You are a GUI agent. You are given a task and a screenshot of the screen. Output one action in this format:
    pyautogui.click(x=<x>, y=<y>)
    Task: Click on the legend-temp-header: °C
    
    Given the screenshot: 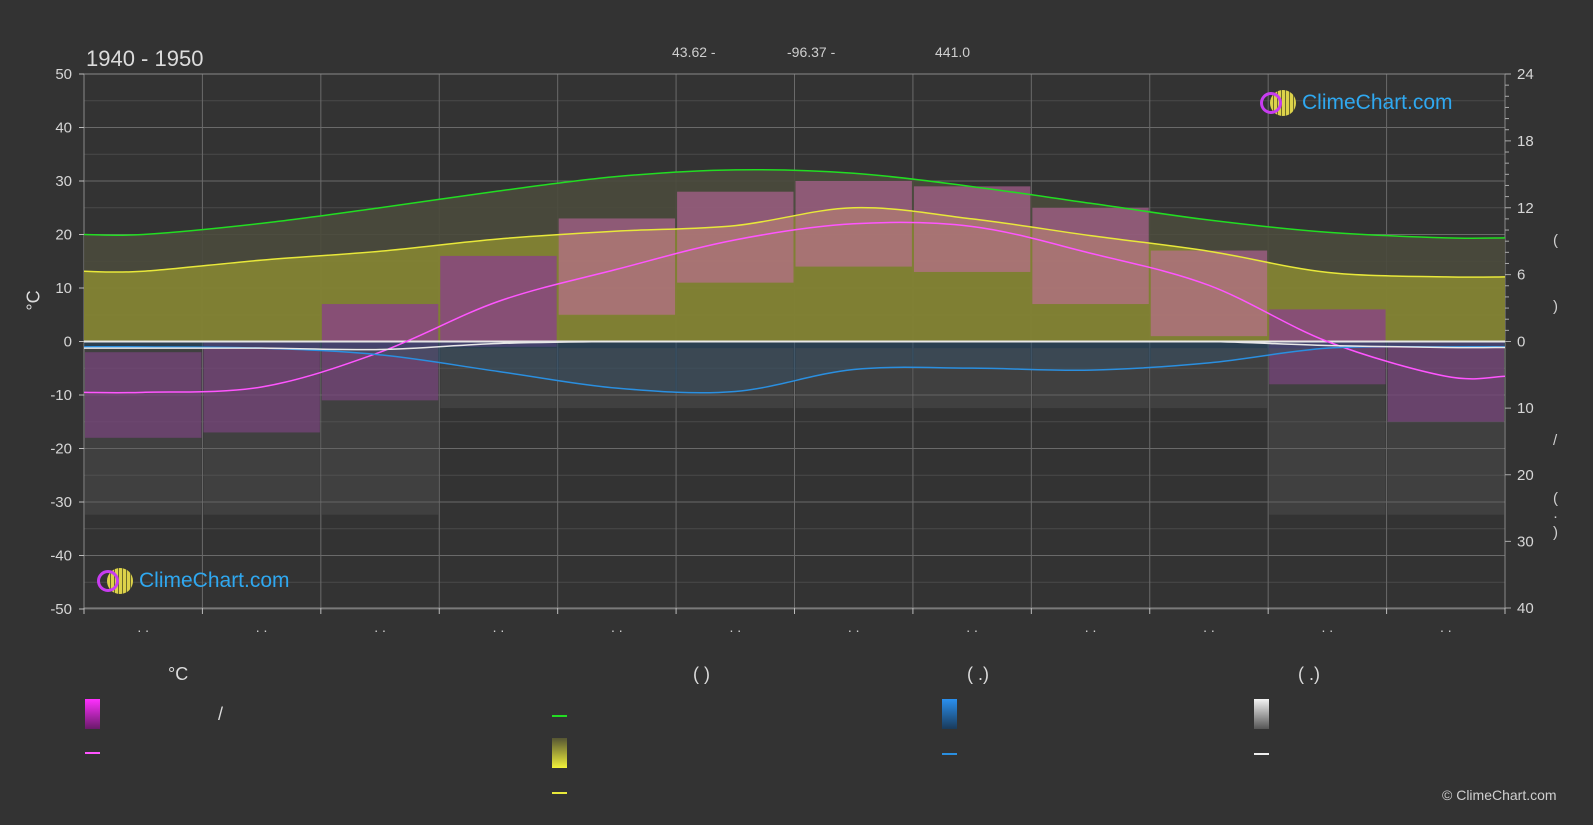 What is the action you would take?
    pyautogui.click(x=178, y=674)
    